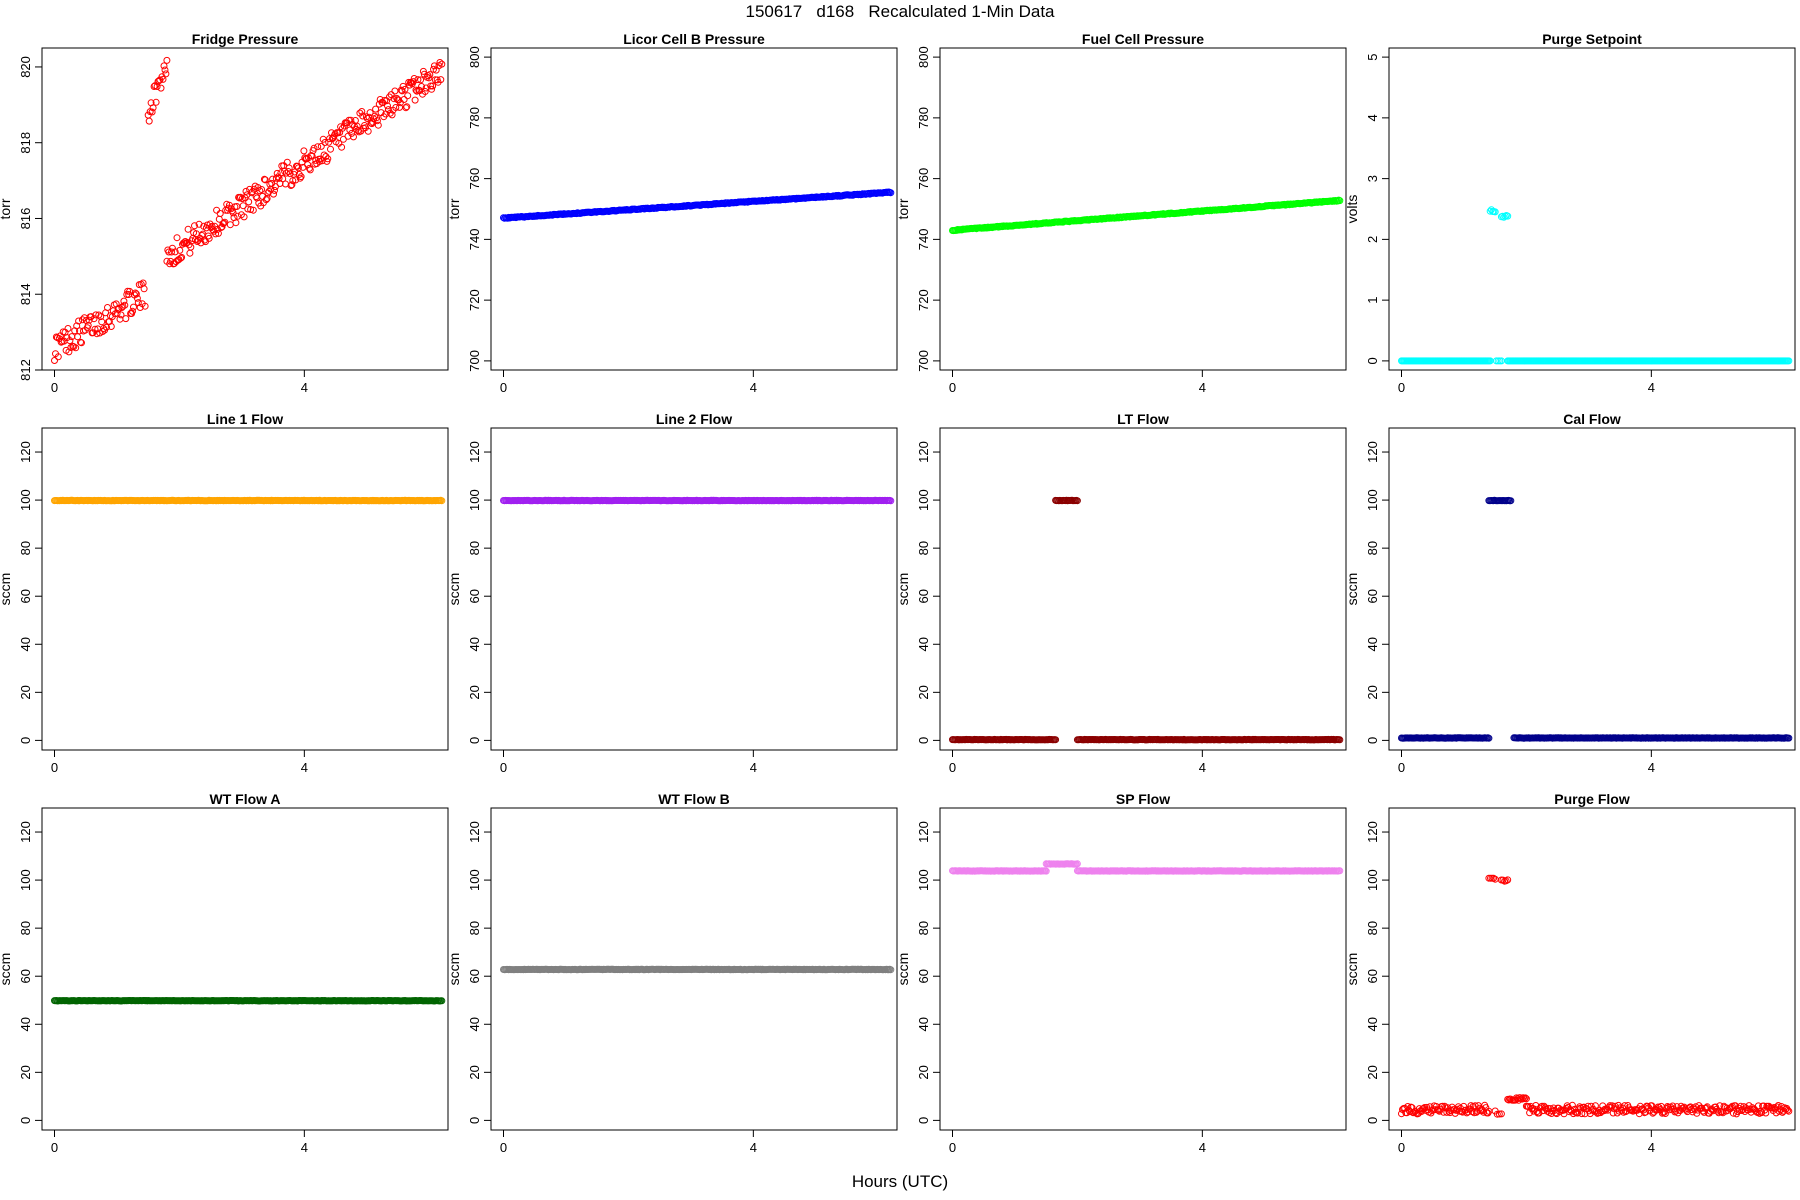 This screenshot has height=1200, width=1800. Describe the element at coordinates (6, 208) in the screenshot. I see `y-axis-label: torr` at that location.